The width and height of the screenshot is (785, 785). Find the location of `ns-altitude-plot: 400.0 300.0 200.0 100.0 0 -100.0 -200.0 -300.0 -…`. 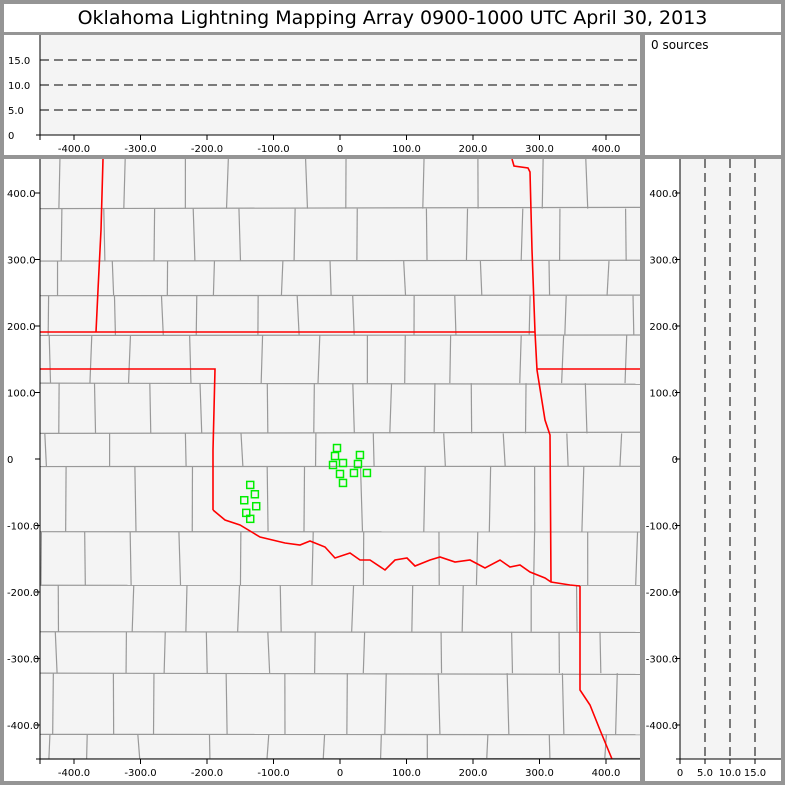

ns-altitude-plot: 400.0 300.0 200.0 100.0 0 -100.0 -200.0 -300.0 -… is located at coordinates (713, 469).